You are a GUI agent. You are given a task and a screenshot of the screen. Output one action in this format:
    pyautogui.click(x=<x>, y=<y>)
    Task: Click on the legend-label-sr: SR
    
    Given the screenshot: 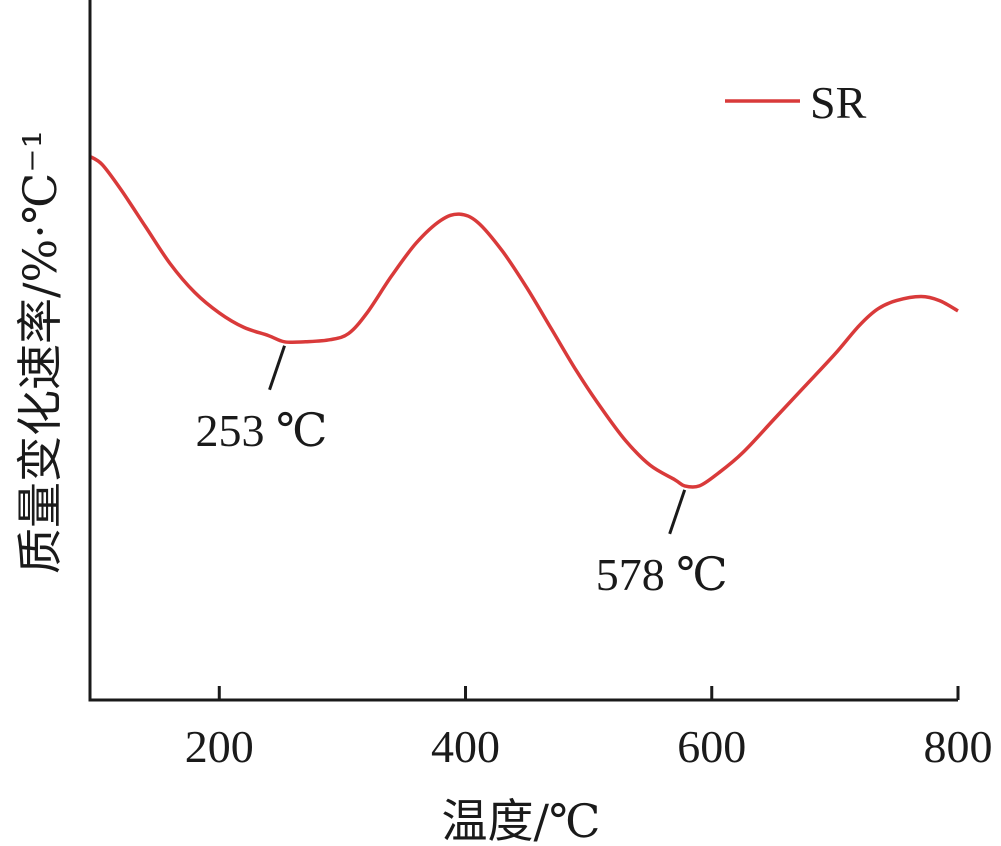 What is the action you would take?
    pyautogui.click(x=838, y=102)
    